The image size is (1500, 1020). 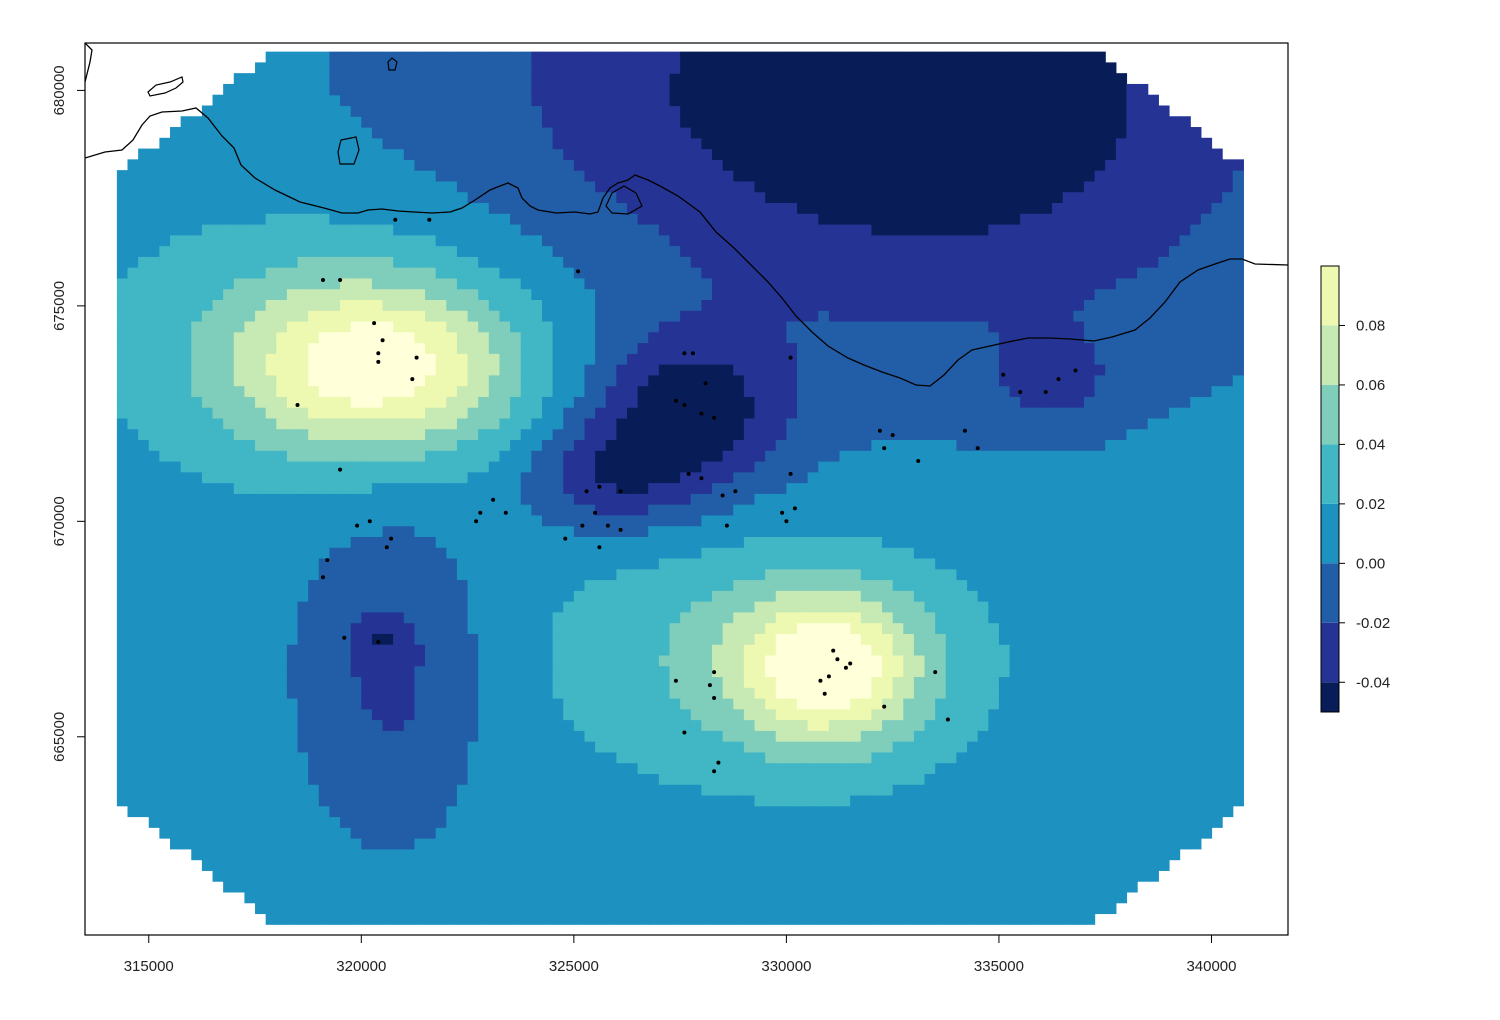 I want to click on y-tick-label: 675000, so click(x=59, y=306).